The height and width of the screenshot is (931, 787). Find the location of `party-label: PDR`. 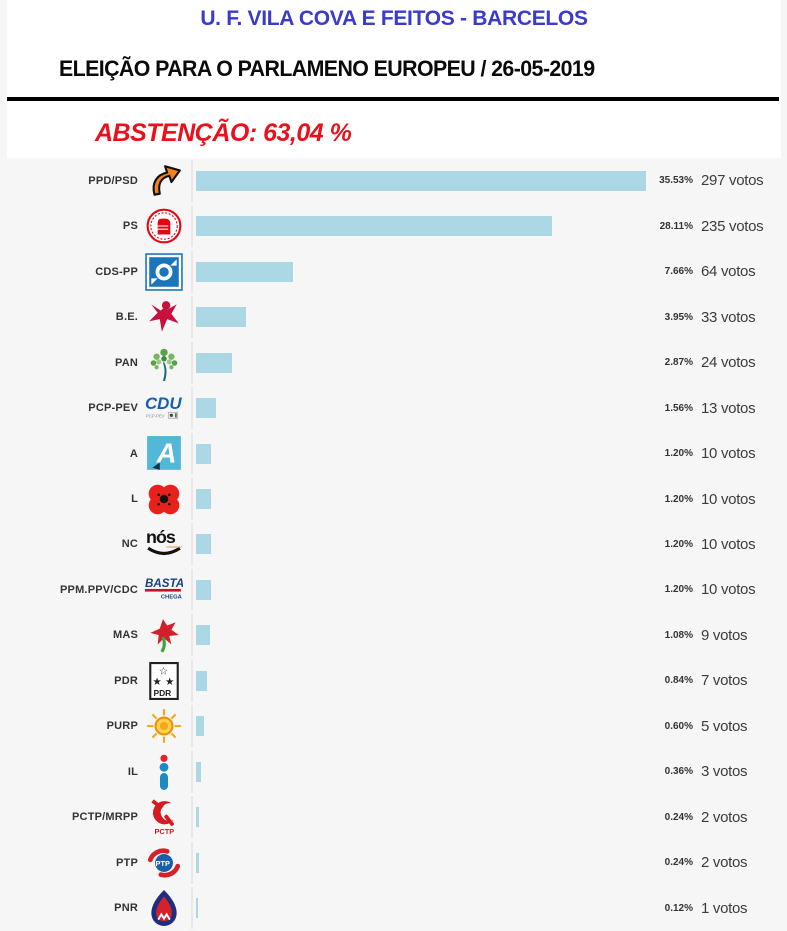

party-label: PDR is located at coordinates (126, 680).